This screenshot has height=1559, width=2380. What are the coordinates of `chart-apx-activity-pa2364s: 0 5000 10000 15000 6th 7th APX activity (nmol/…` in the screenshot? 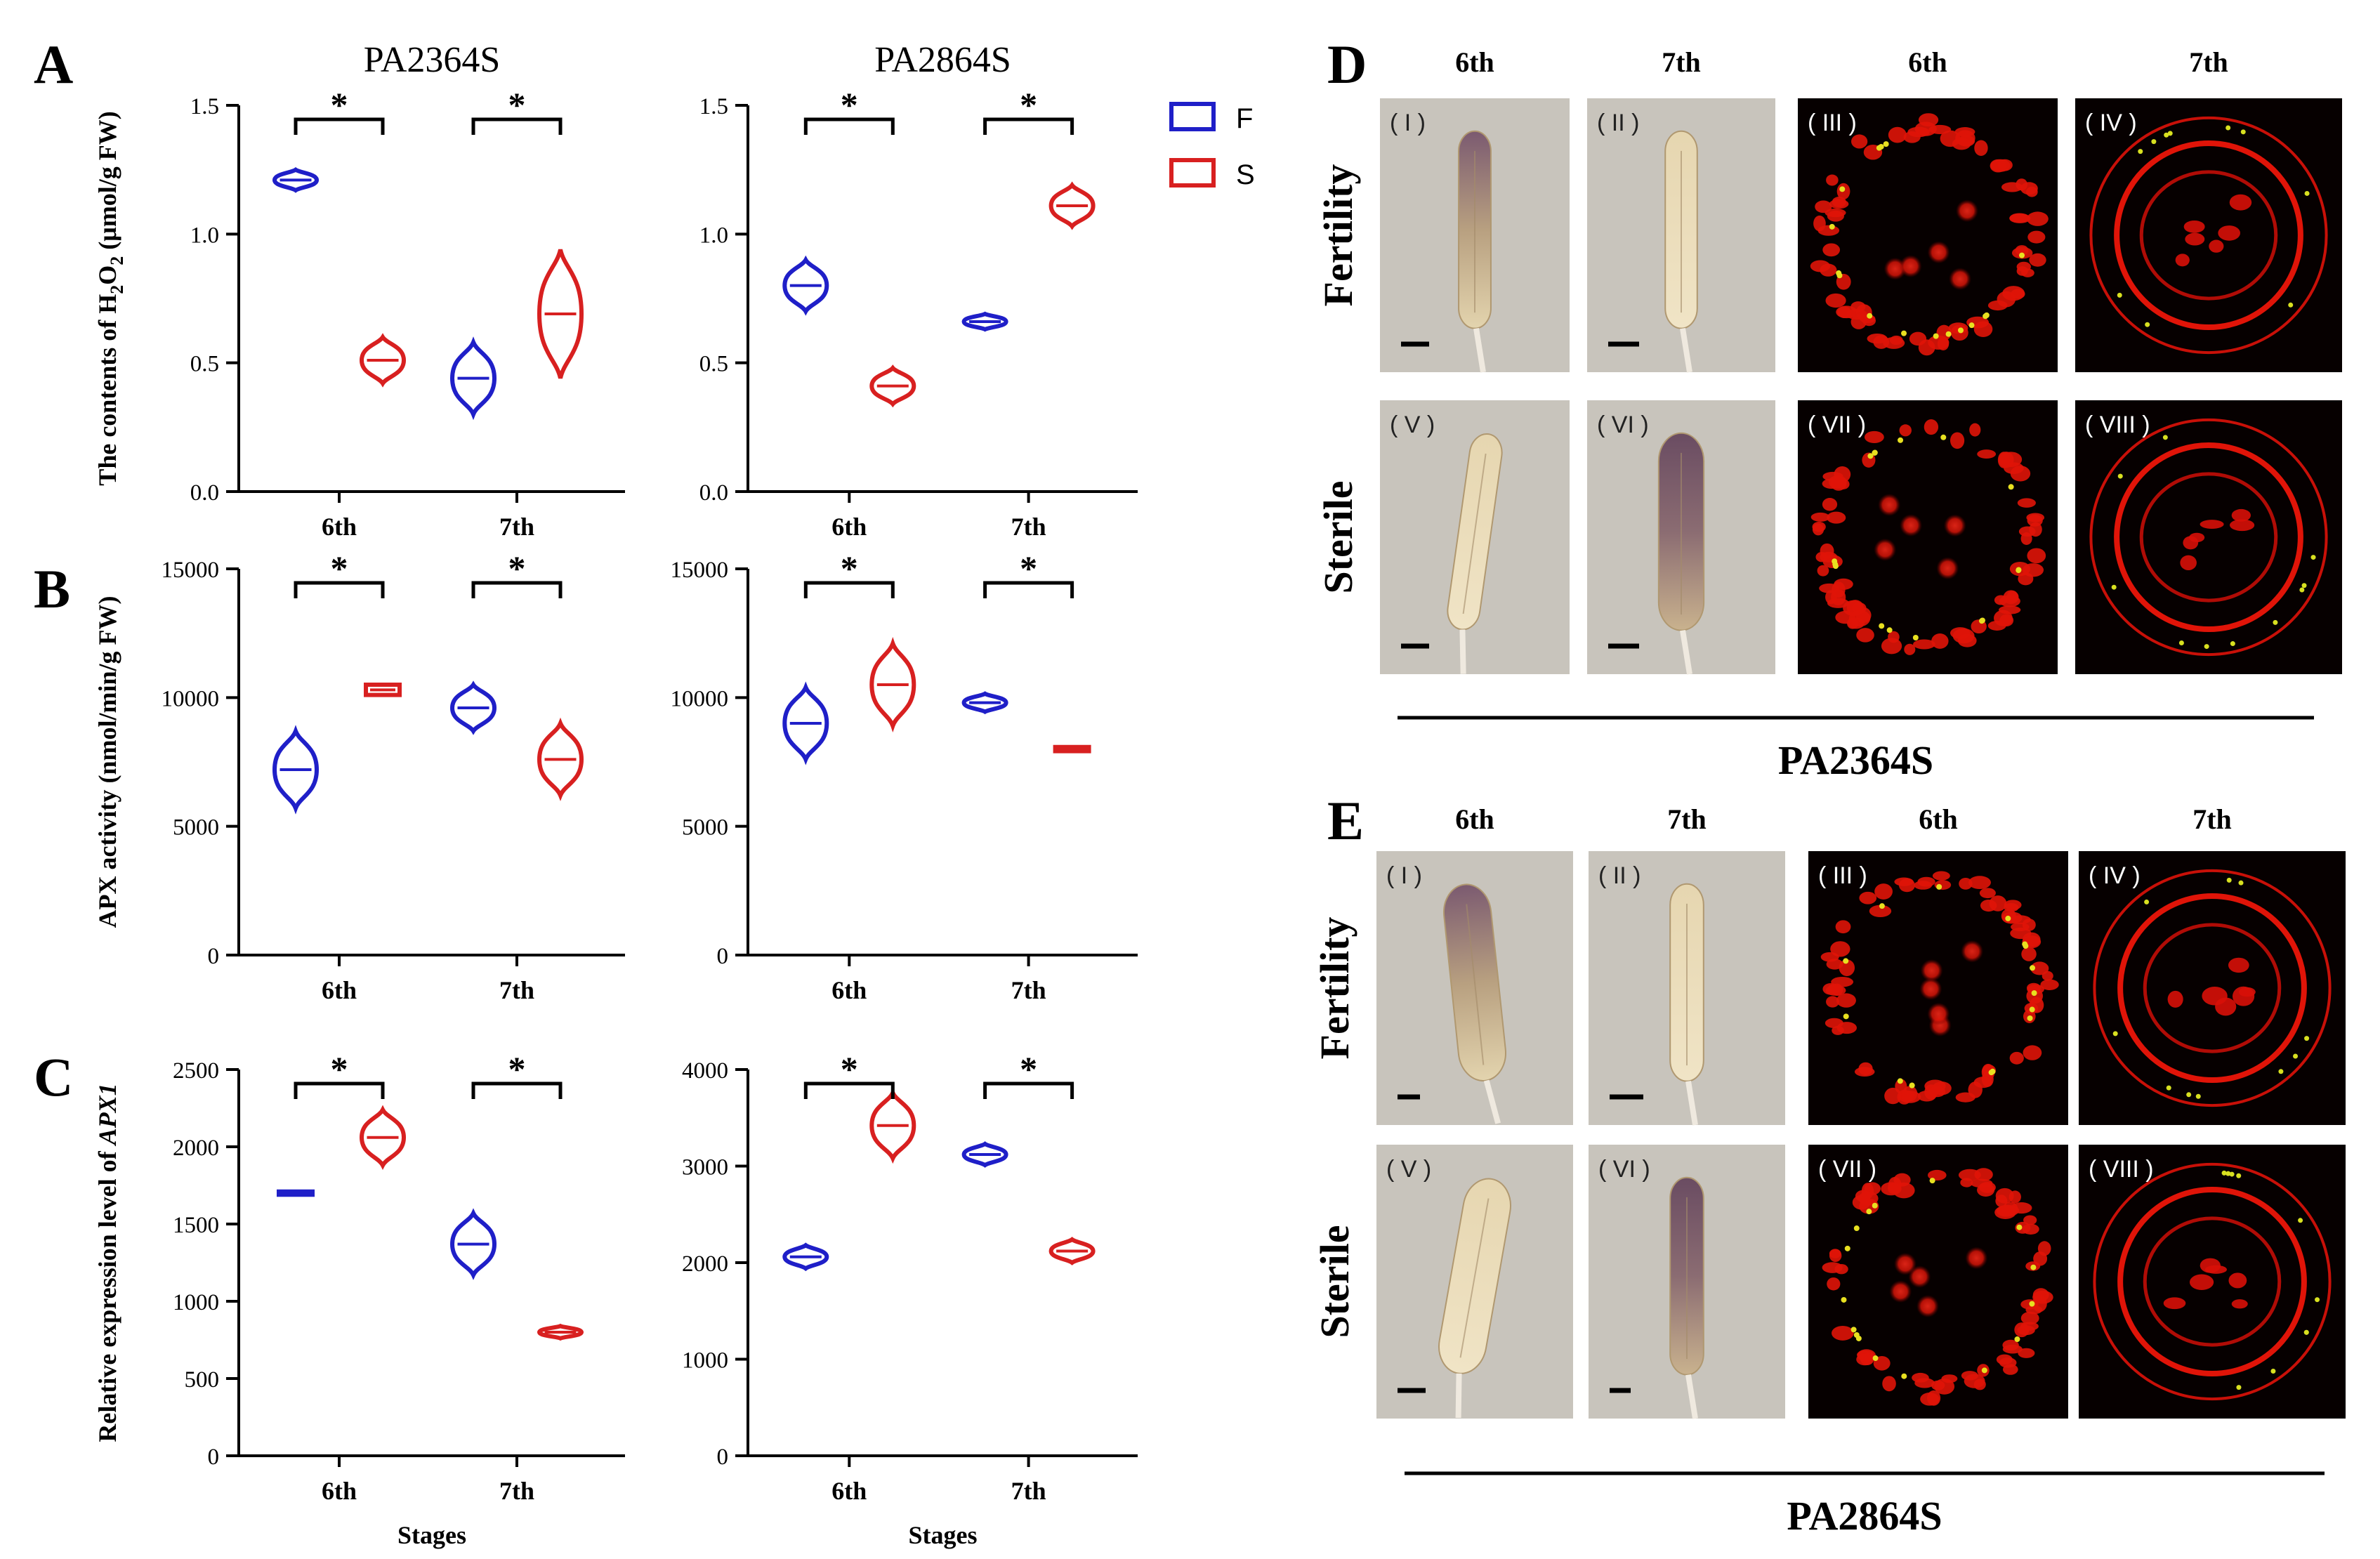 It's located at (359, 776).